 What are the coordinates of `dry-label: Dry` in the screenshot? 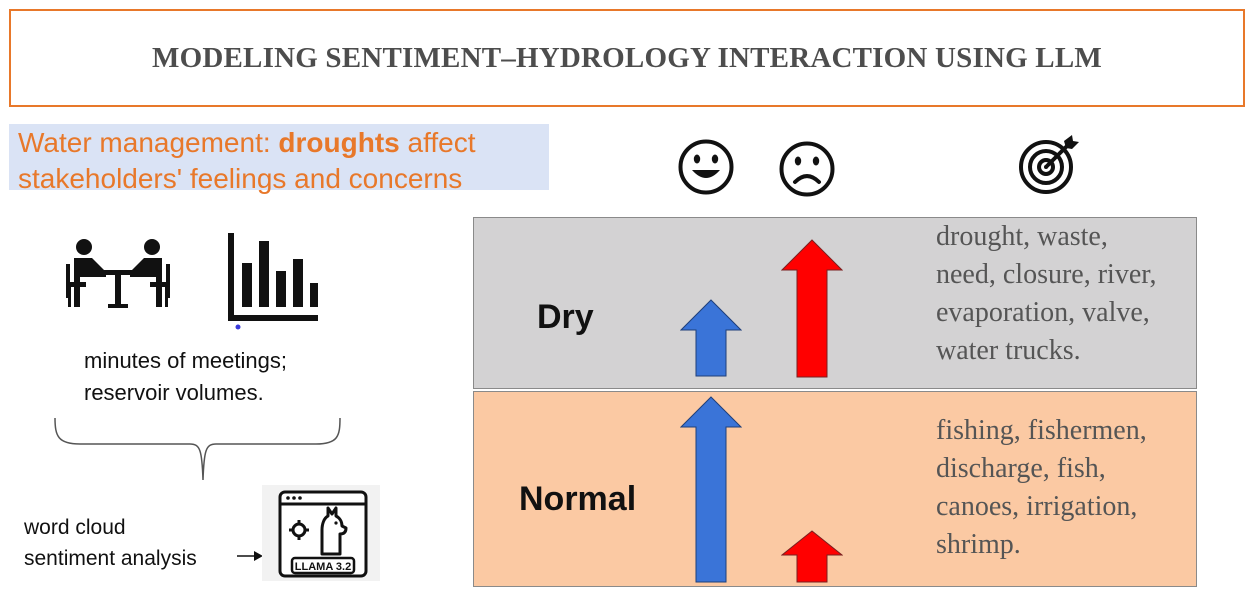 It's located at (565, 317).